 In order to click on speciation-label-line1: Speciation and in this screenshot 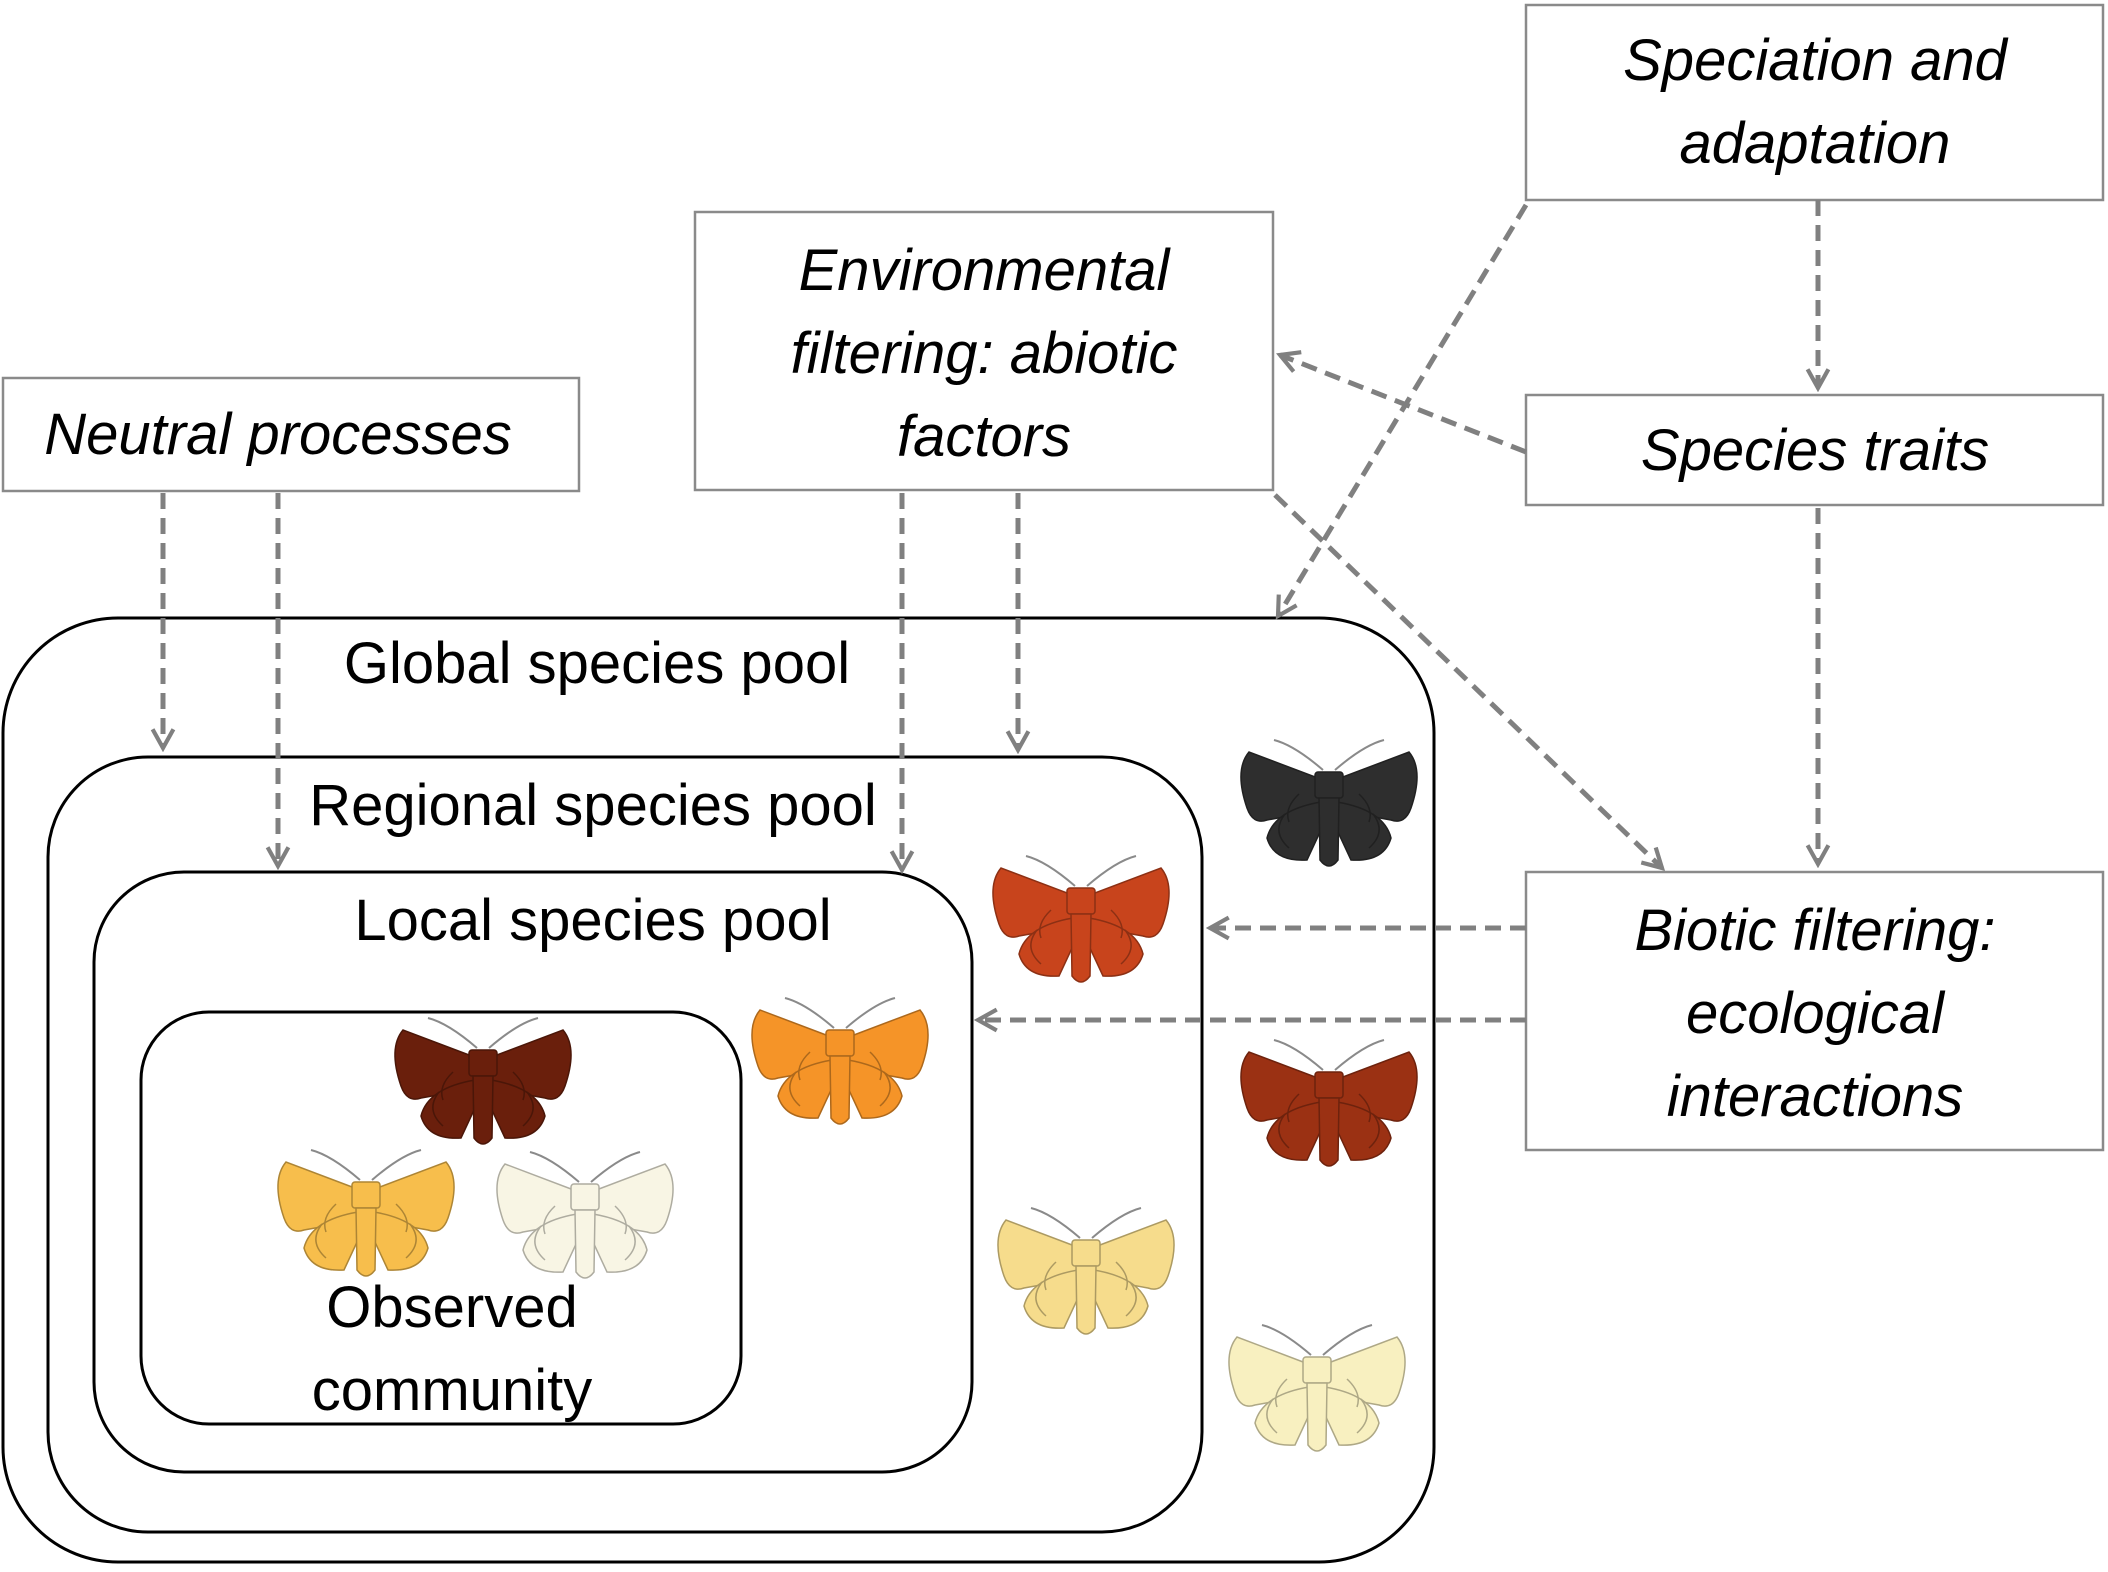, I will do `click(1815, 60)`.